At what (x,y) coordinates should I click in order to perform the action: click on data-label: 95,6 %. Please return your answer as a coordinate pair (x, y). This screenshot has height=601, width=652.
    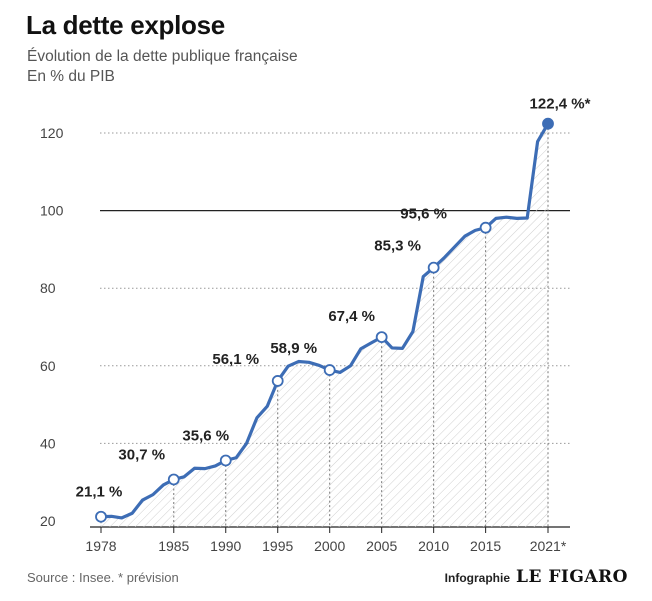
    Looking at the image, I should click on (423, 214).